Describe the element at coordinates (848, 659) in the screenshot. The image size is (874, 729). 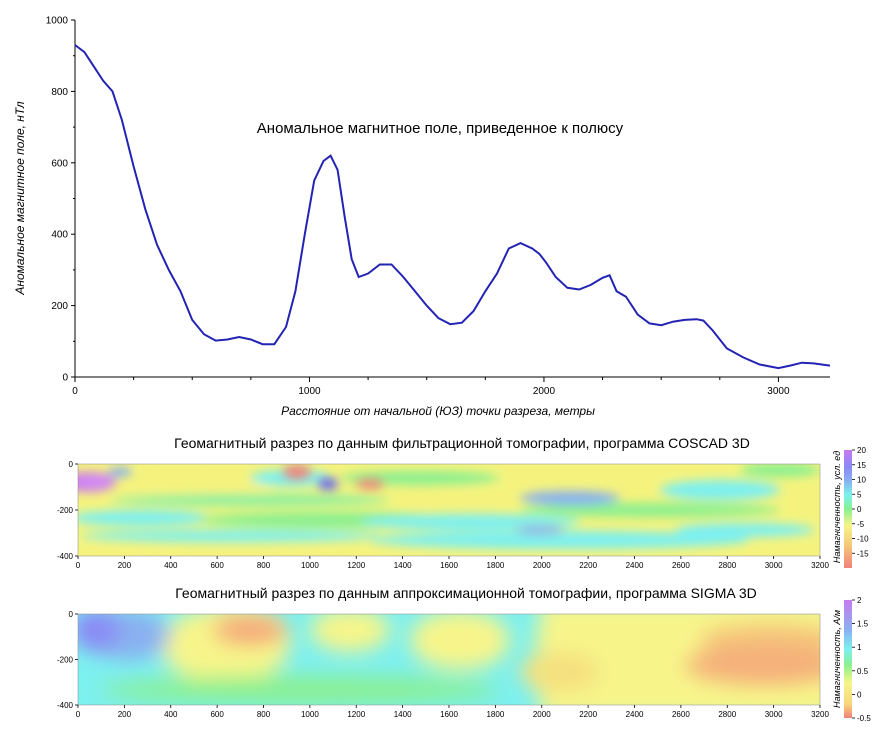
I see `colorbar-sigma` at that location.